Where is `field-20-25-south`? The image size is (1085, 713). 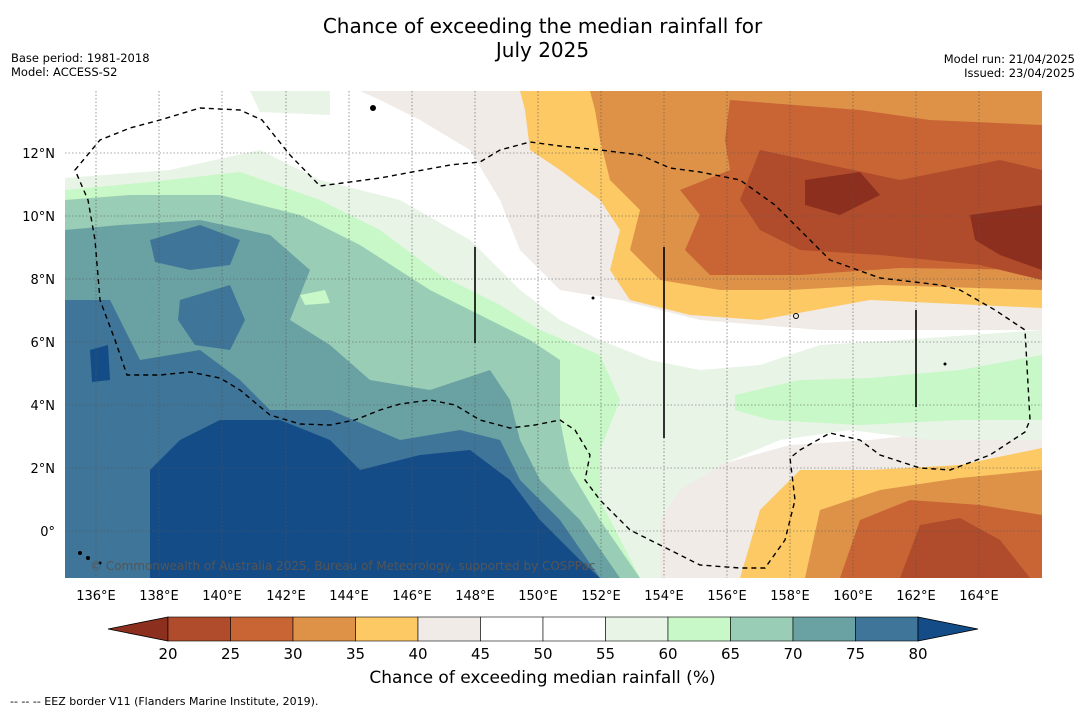 field-20-25-south is located at coordinates (965, 548).